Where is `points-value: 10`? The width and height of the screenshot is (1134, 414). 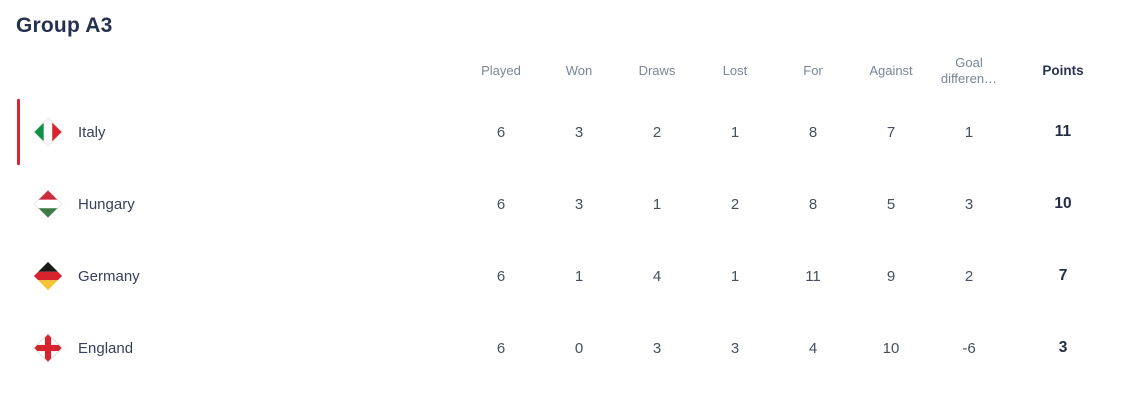
points-value: 10 is located at coordinates (1063, 203).